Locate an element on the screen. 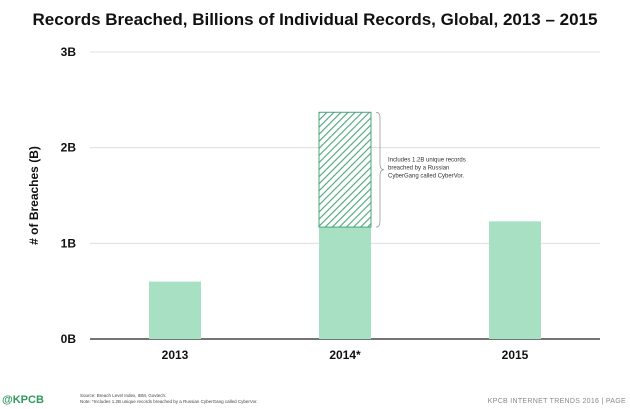  x-tick-label: 2013 is located at coordinates (175, 355).